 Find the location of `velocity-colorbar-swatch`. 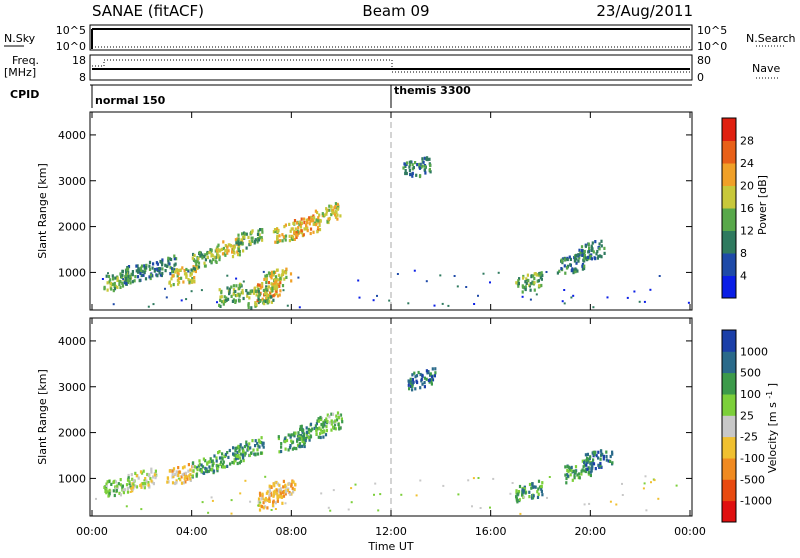

velocity-colorbar-swatch is located at coordinates (729, 447).